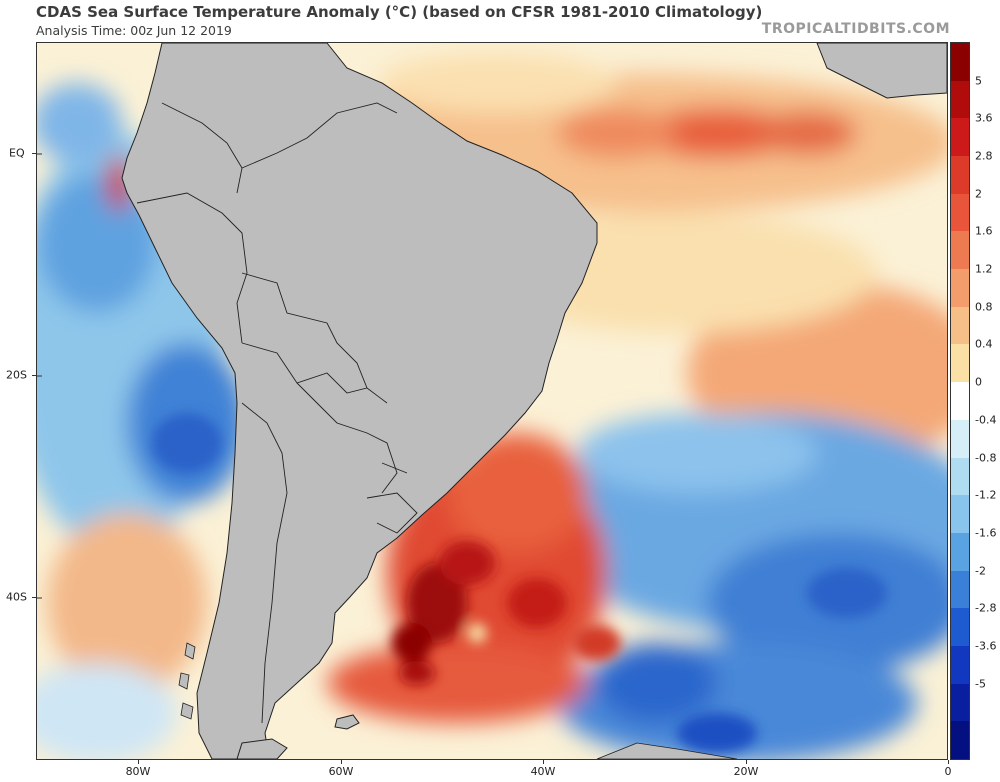 The height and width of the screenshot is (782, 1000). What do you see at coordinates (986, 533) in the screenshot?
I see `colorbar-label: -1.6` at bounding box center [986, 533].